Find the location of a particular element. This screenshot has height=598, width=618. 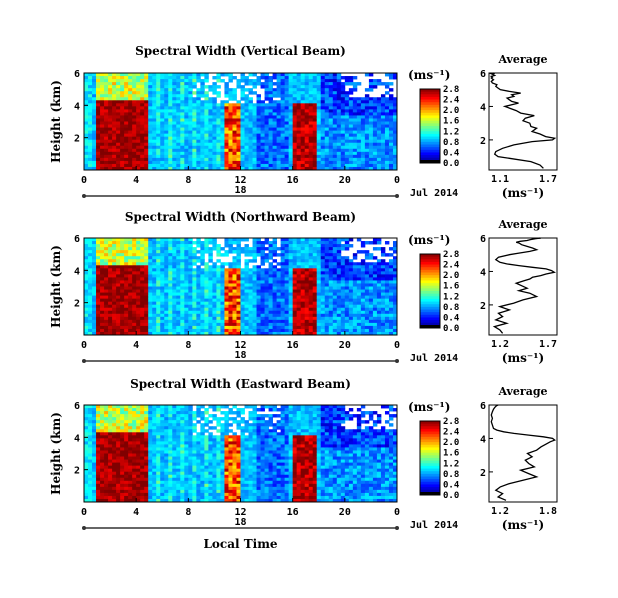

average-profile: Average 6 4 2 1.2 1.7(ms⁻¹) is located at coordinates (519, 291).